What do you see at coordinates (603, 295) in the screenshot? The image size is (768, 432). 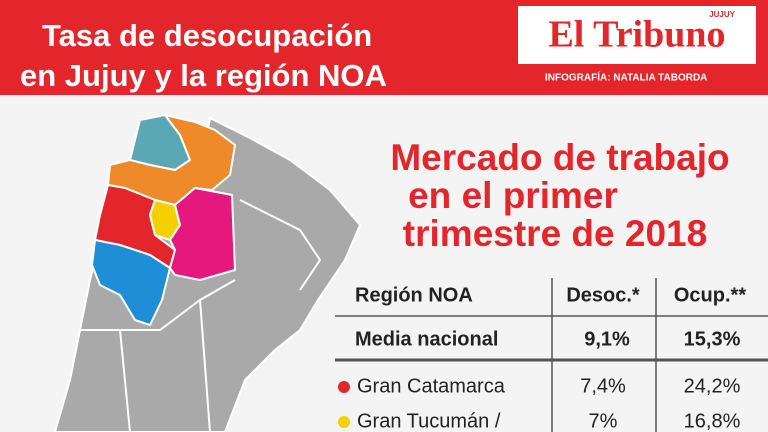 I see `table-header: Desoc.*` at bounding box center [603, 295].